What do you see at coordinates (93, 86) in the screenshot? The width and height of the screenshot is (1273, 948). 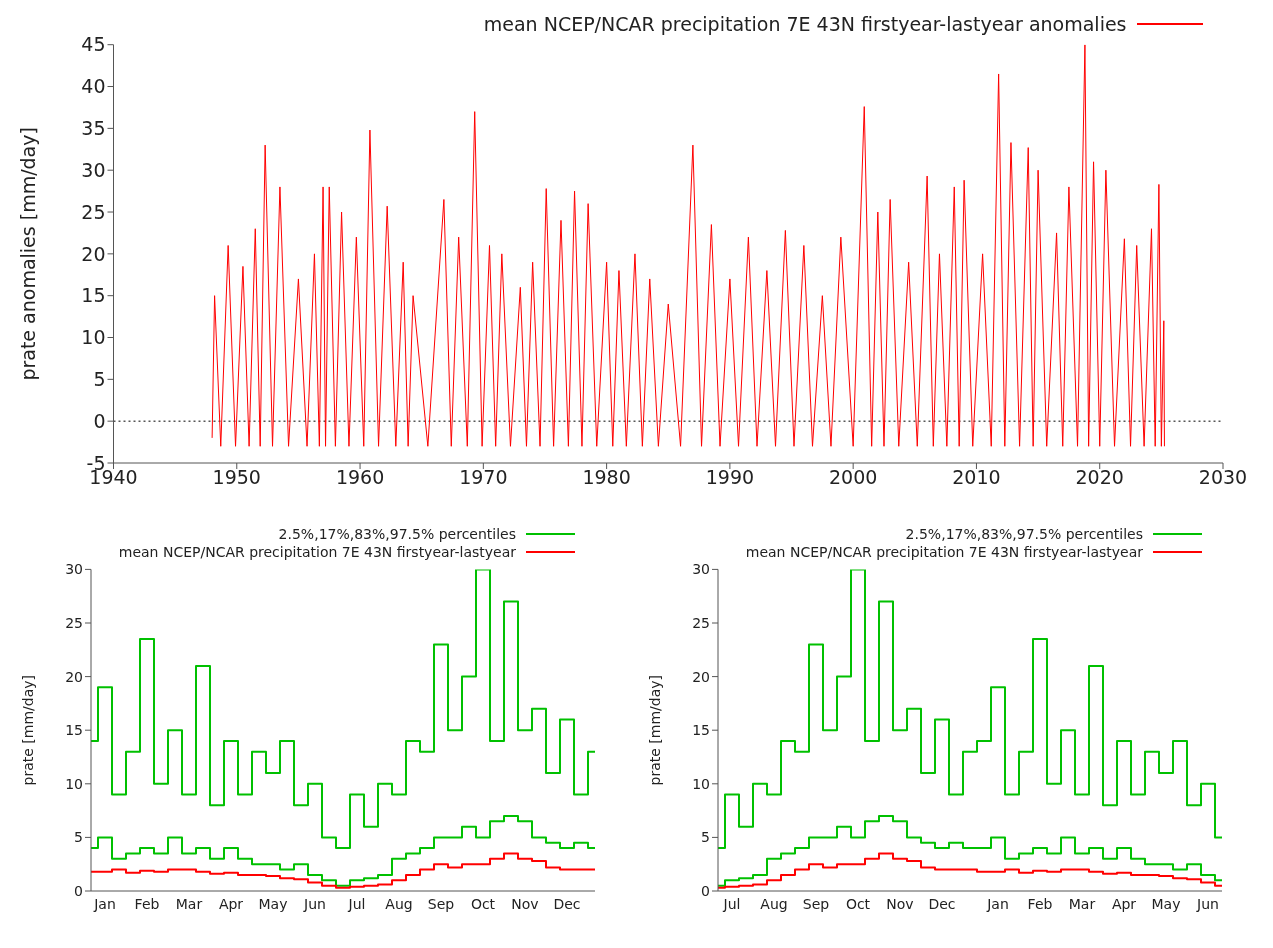 I see `y-tick-label: 40` at bounding box center [93, 86].